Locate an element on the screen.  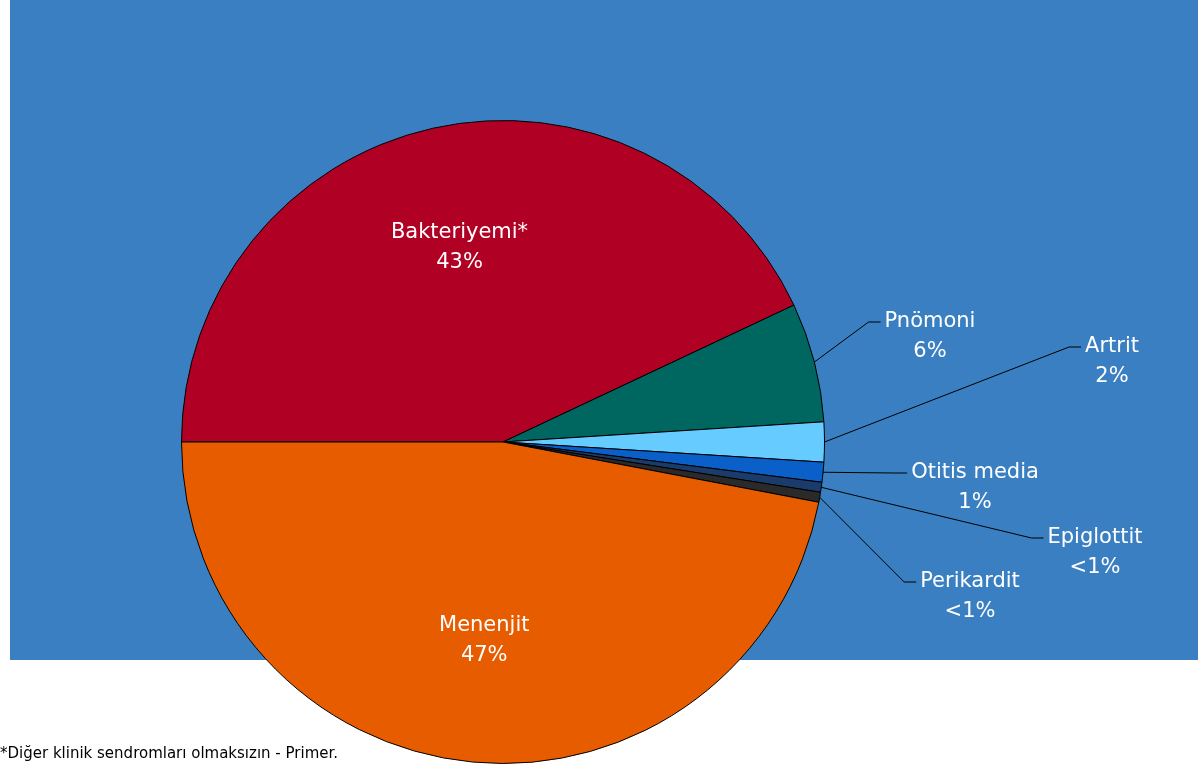
slice-label: Perikardit is located at coordinates (970, 580).